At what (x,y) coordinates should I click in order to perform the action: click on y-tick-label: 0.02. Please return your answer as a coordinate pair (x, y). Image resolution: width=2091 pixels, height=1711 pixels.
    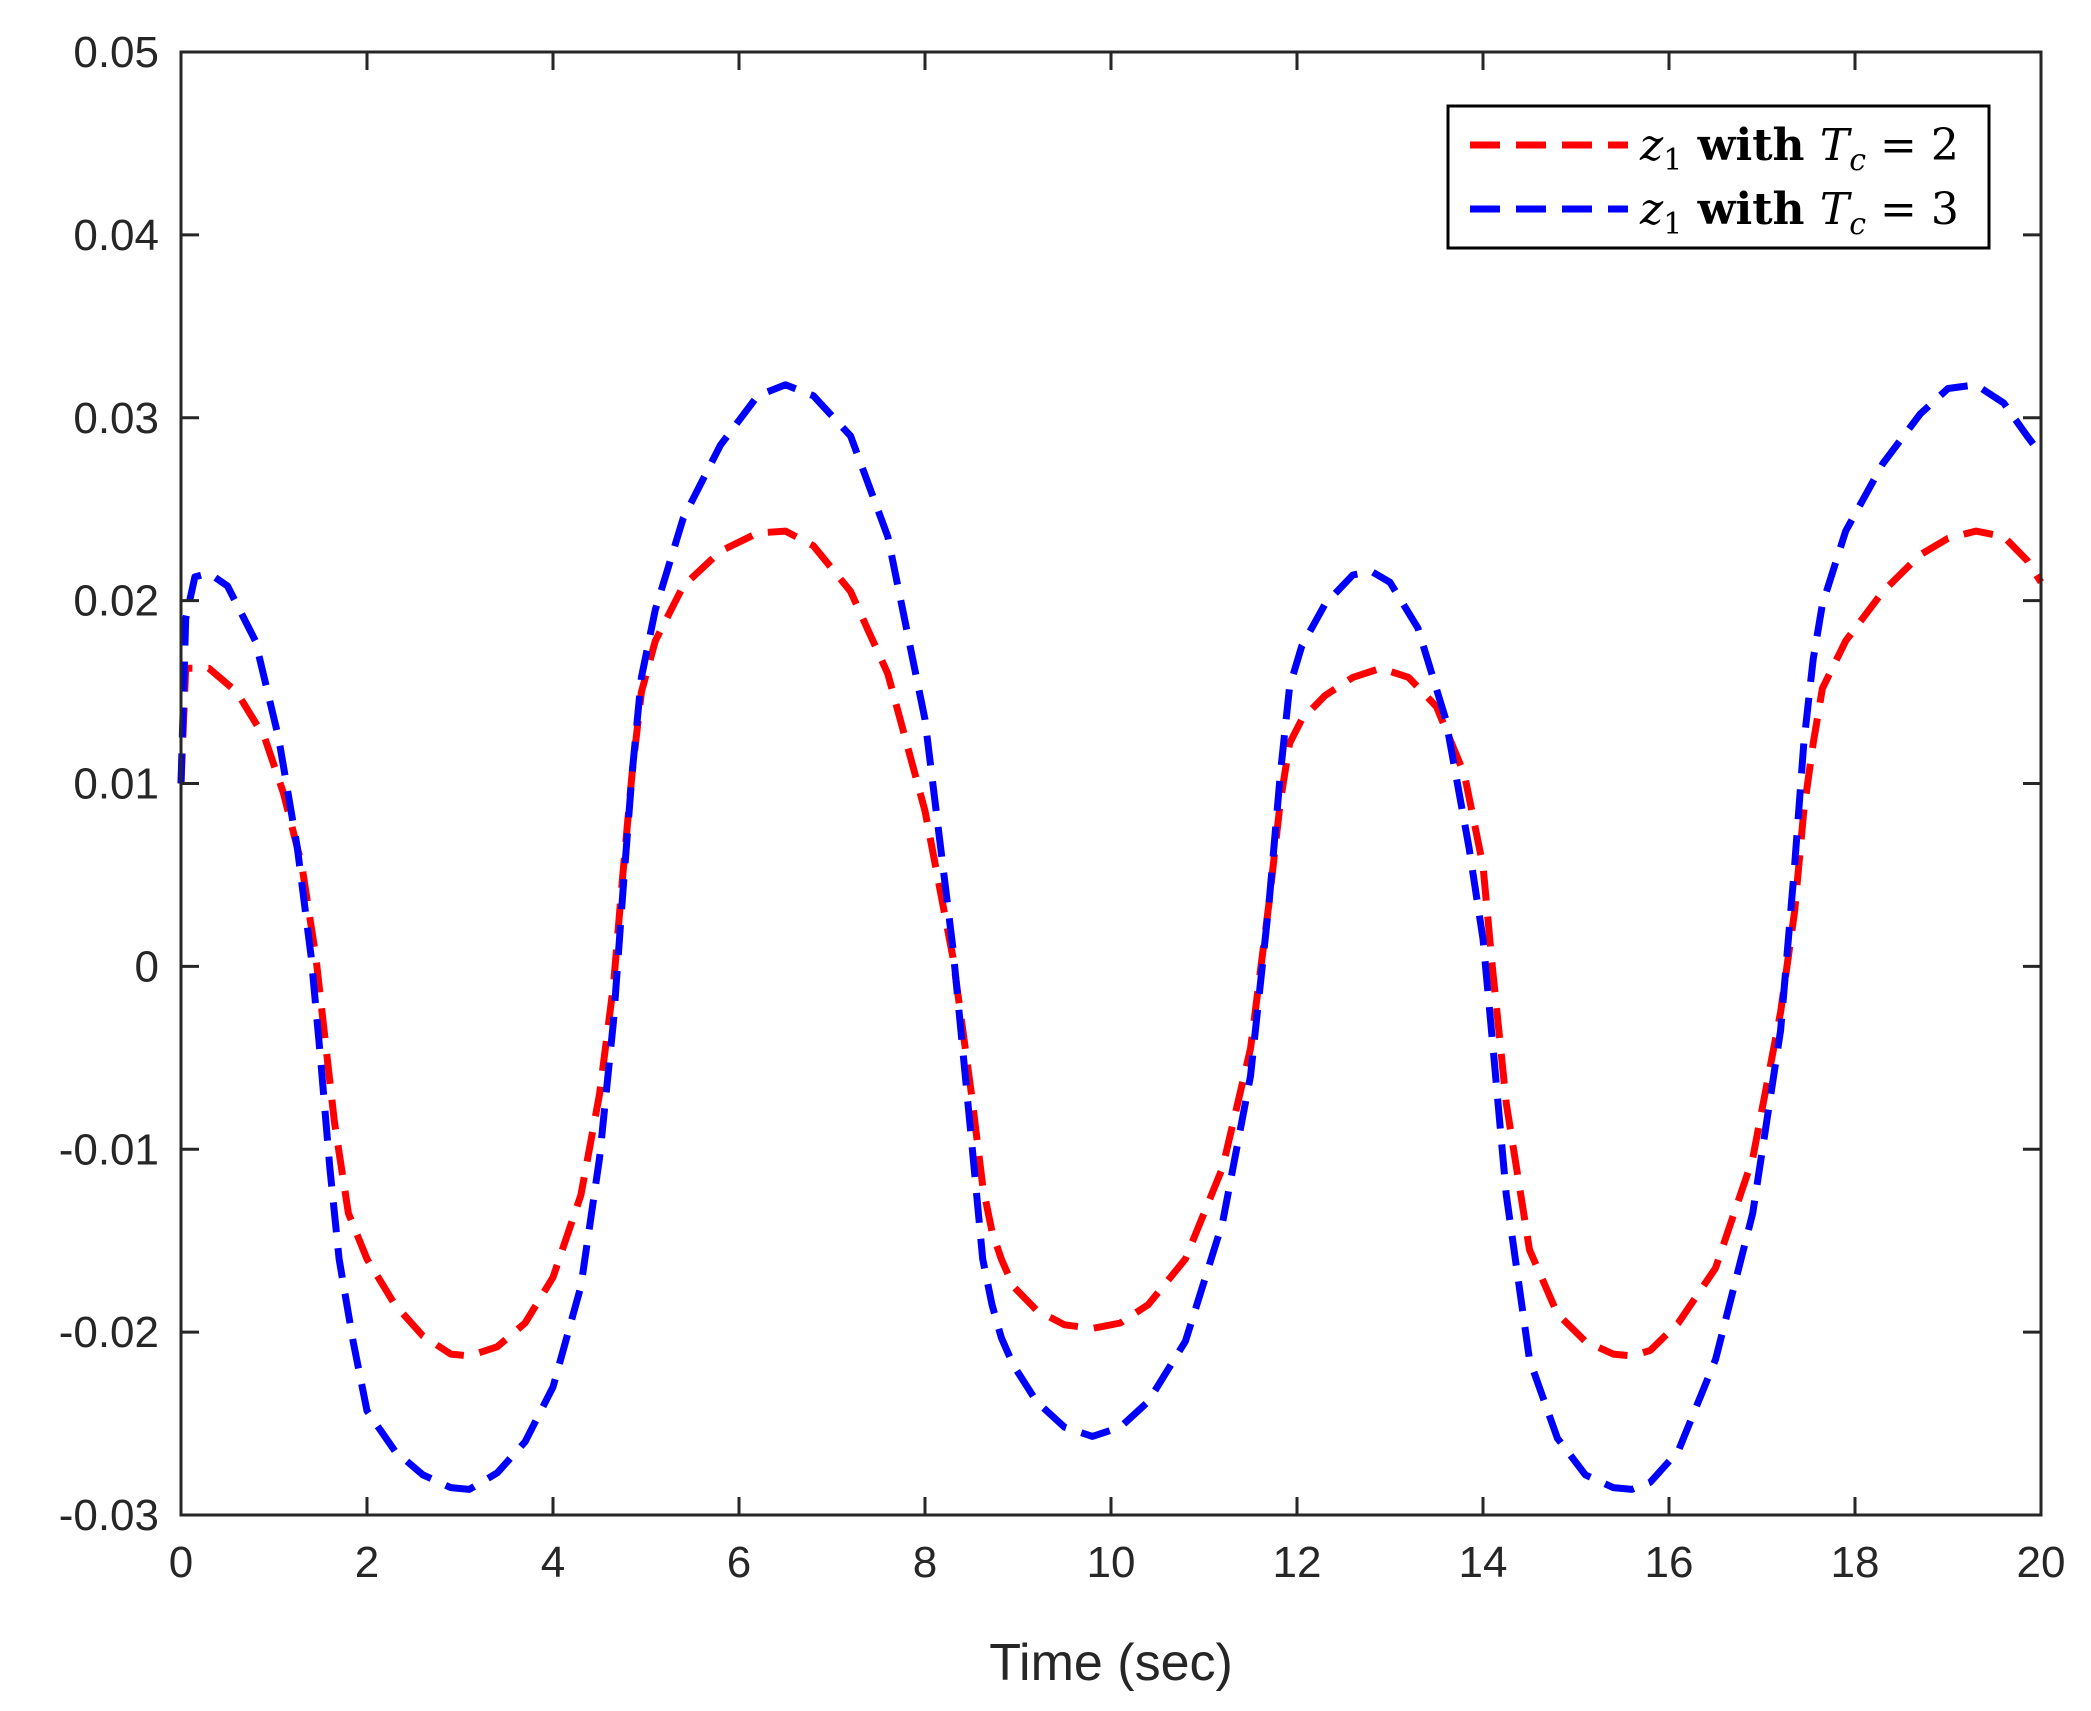
    Looking at the image, I should click on (116, 601).